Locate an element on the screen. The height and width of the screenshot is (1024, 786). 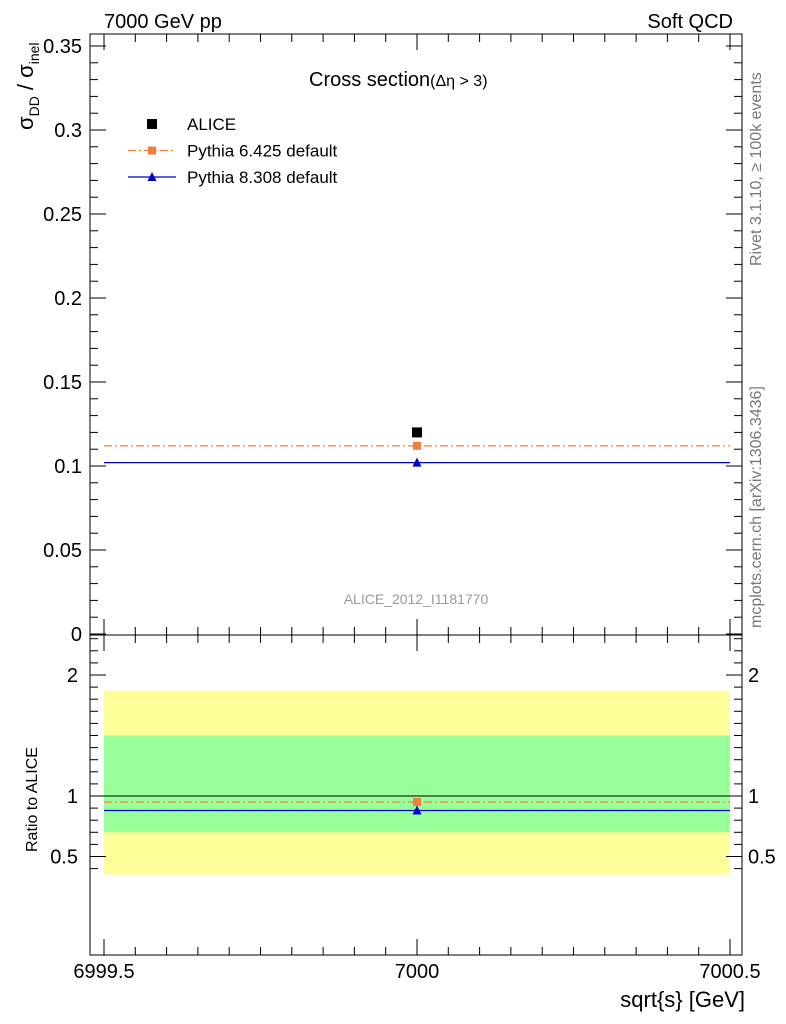
ylabel-sigma-dd: σ is located at coordinates (25, 123).